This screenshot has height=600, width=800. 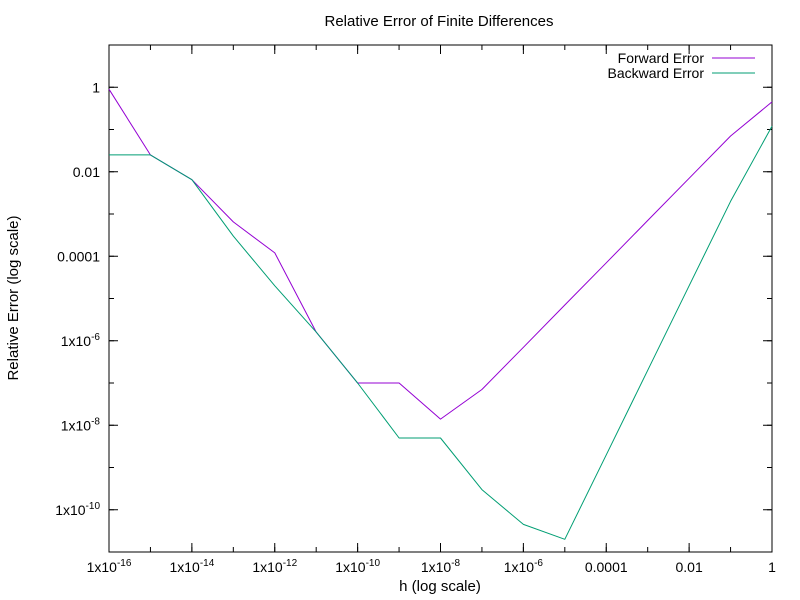 What do you see at coordinates (81, 424) in the screenshot?
I see `y-tick-label: 1x10⁻⁸` at bounding box center [81, 424].